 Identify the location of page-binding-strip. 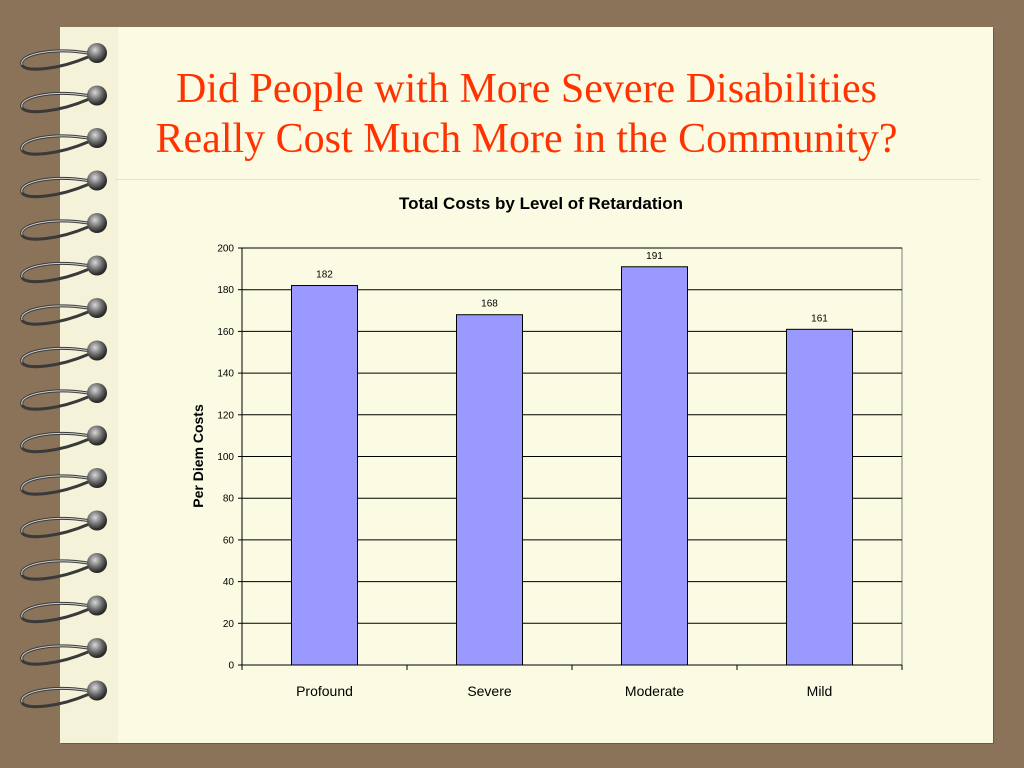
(89, 385).